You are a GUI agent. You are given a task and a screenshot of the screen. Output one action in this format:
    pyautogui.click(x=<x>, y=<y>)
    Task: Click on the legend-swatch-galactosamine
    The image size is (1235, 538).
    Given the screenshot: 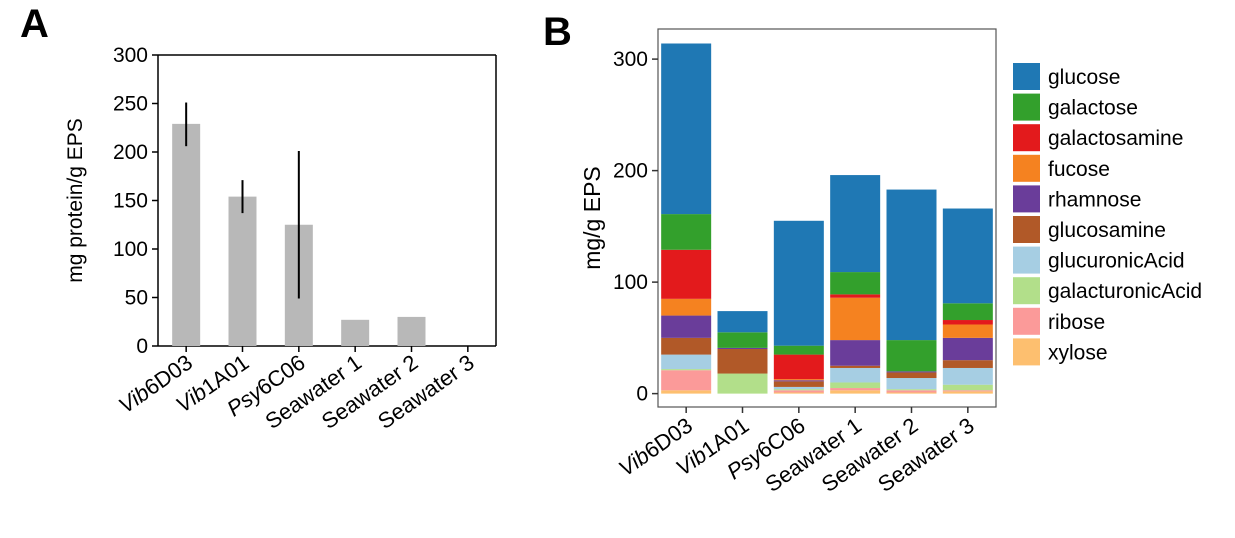 What is the action you would take?
    pyautogui.click(x=1026, y=138)
    